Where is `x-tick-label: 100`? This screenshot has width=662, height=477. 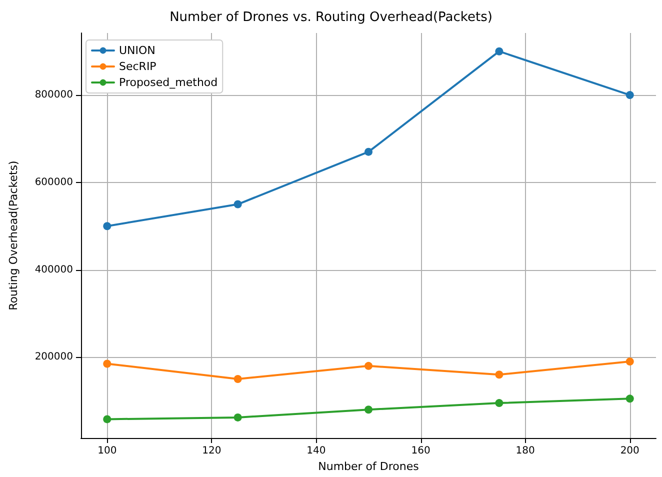
x-tick-label: 100 is located at coordinates (107, 451).